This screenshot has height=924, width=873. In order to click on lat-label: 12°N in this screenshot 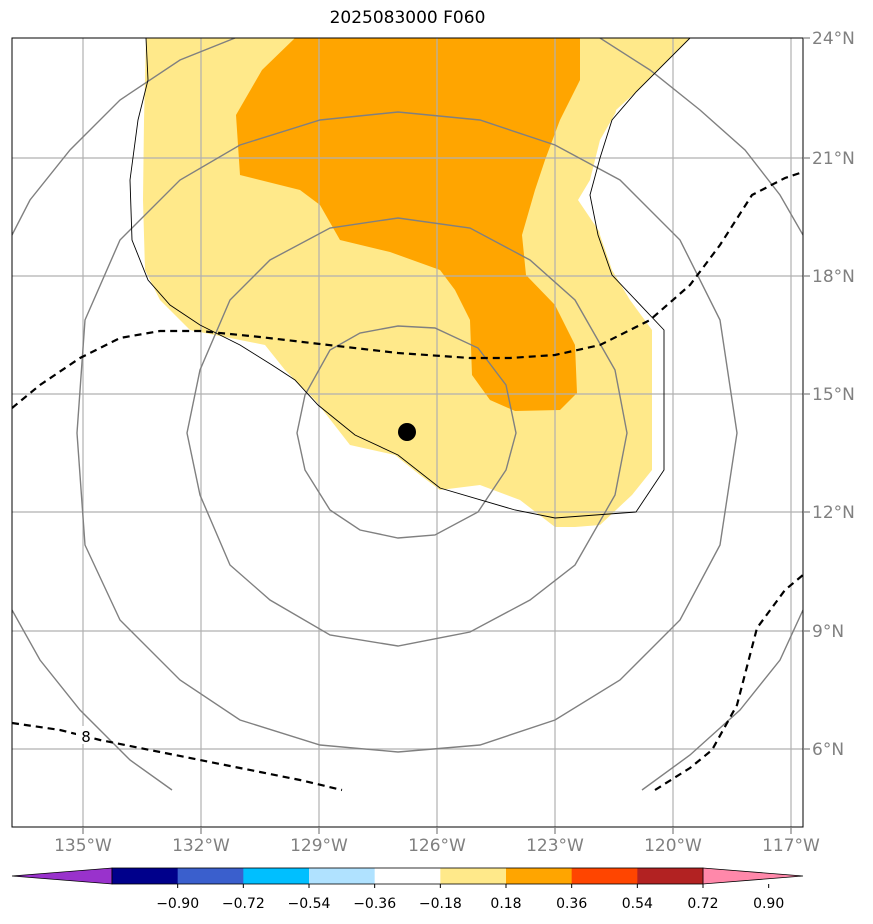, I will do `click(833, 513)`.